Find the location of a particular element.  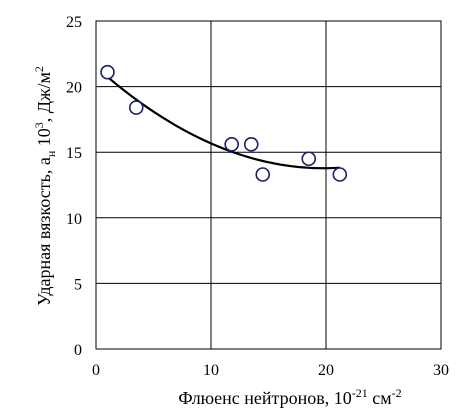

y-tick-label: 5 is located at coordinates (78, 284).